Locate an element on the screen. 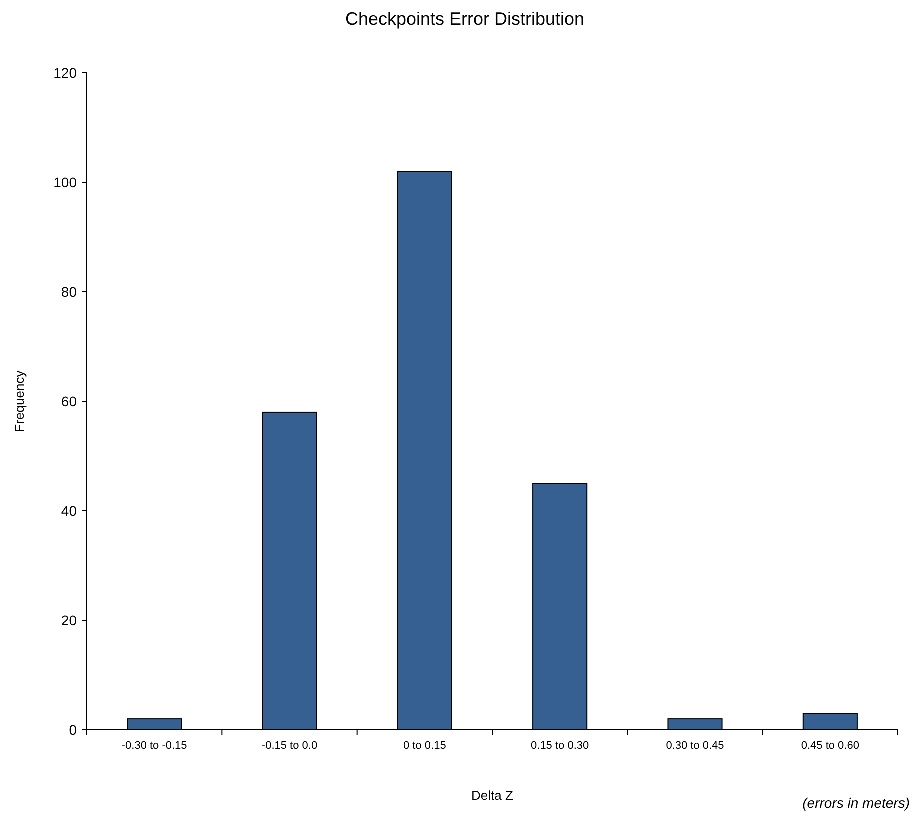 The height and width of the screenshot is (816, 914). y-axis-title: Frequency is located at coordinates (19, 401).